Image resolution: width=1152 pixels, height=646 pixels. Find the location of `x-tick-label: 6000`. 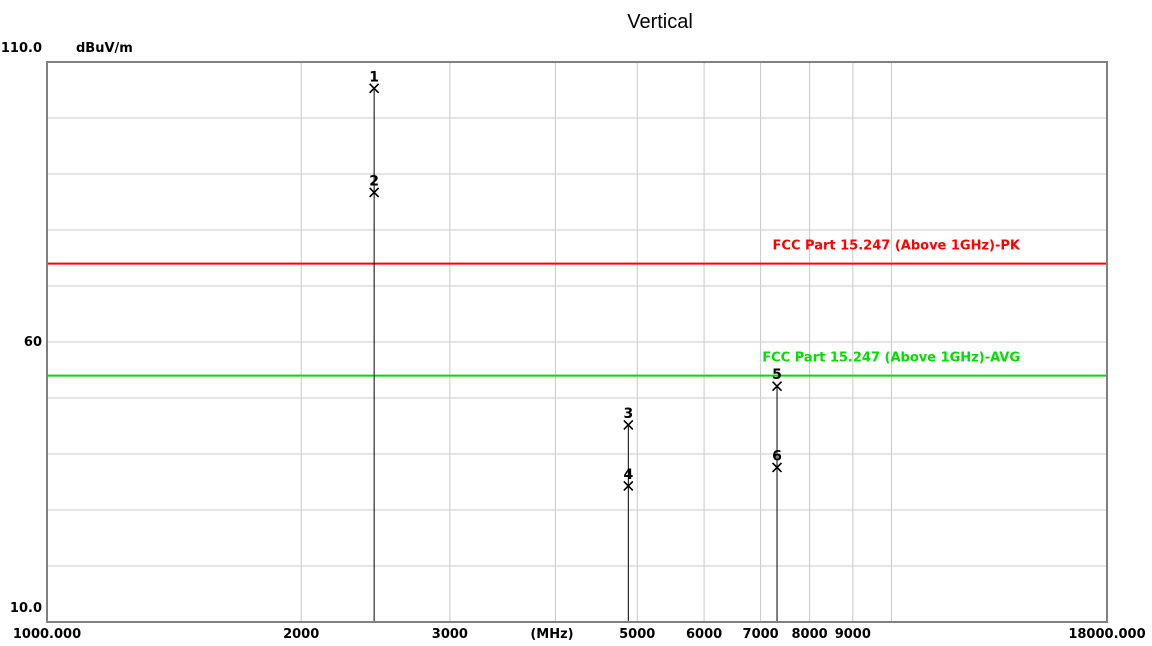

x-tick-label: 6000 is located at coordinates (704, 634).